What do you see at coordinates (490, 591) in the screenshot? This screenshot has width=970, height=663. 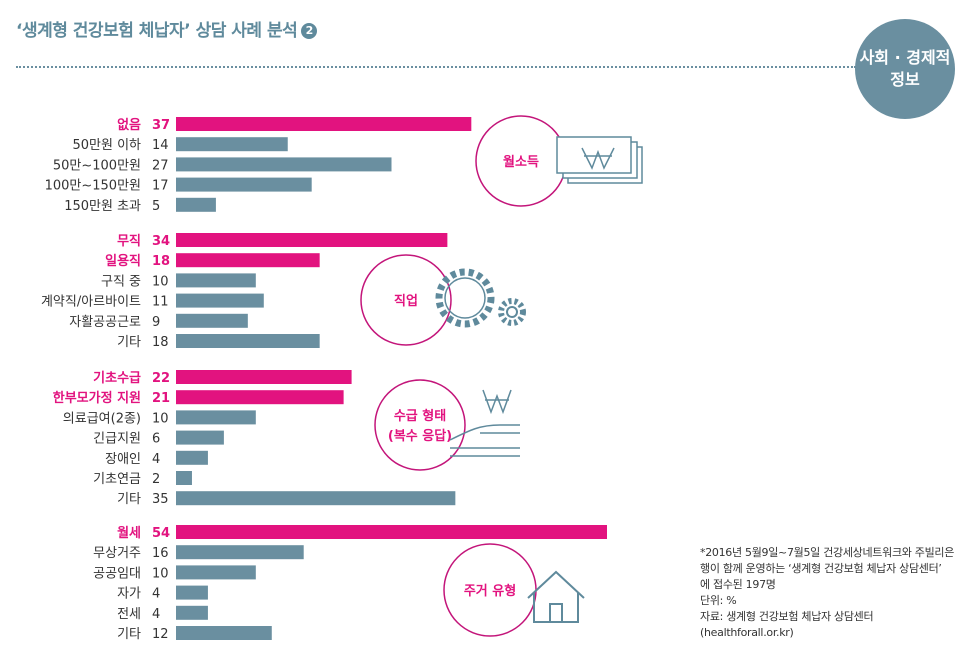 I see `group-label: 주거 유형` at bounding box center [490, 591].